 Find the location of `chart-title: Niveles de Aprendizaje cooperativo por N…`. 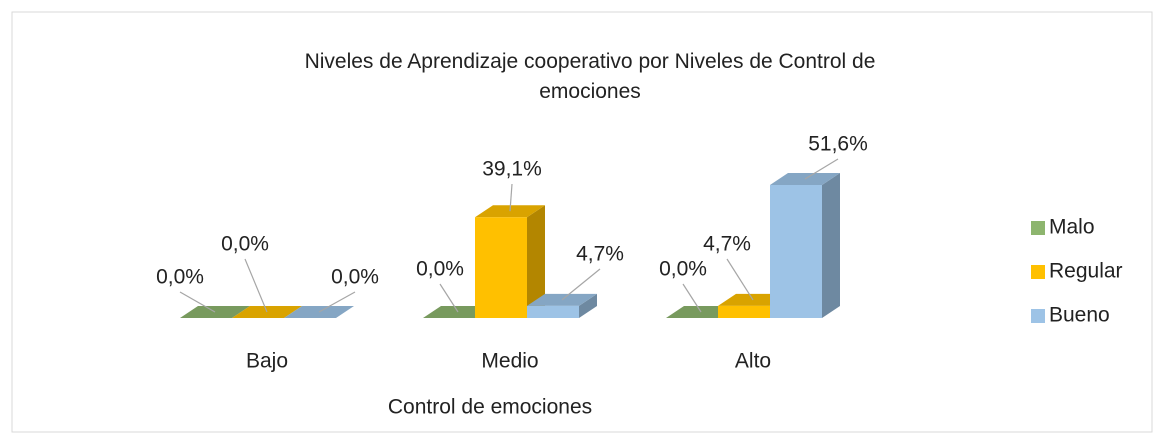

chart-title: Niveles de Aprendizaje cooperativo por N… is located at coordinates (590, 76).